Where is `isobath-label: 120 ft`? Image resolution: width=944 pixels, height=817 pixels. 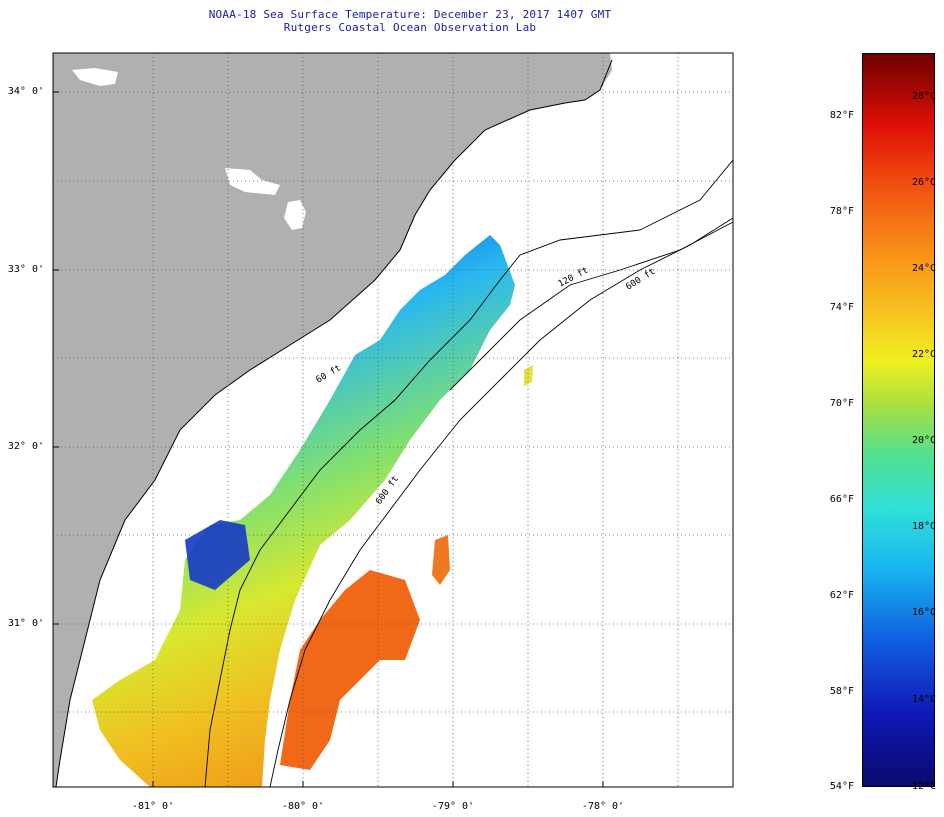 isobath-label: 120 ft is located at coordinates (573, 278).